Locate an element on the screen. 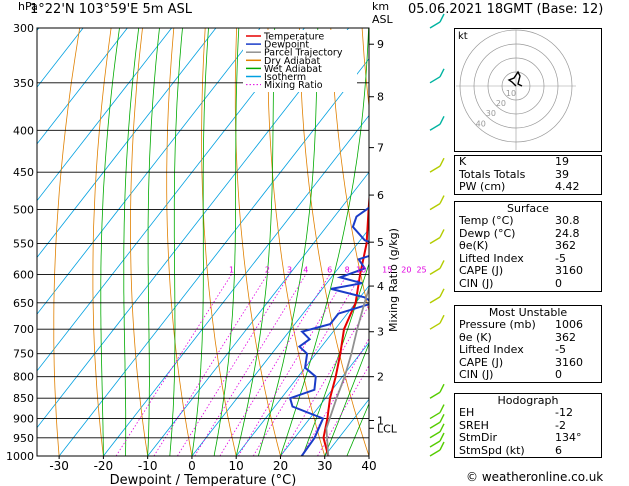 The image size is (629, 486). mixing-ratio-label: 6 is located at coordinates (329, 269).